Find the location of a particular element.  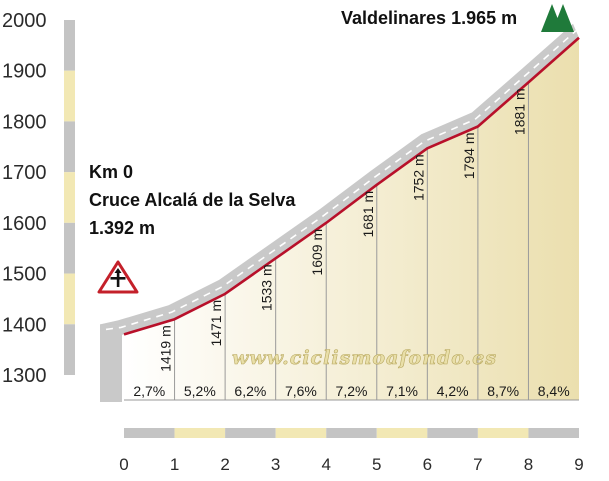

x-tick-label: 0 is located at coordinates (123, 464).